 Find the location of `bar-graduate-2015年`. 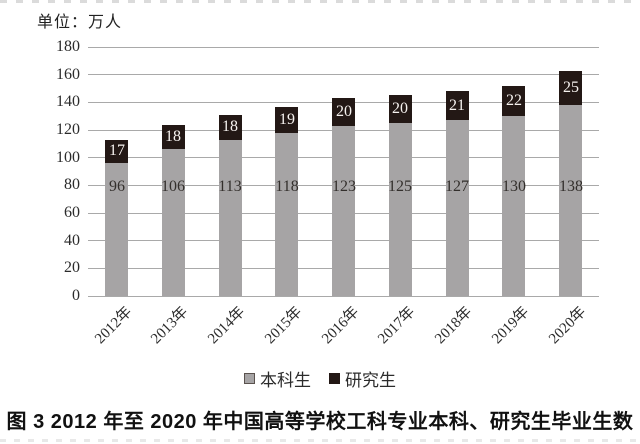

bar-graduate-2015年 is located at coordinates (286, 119).